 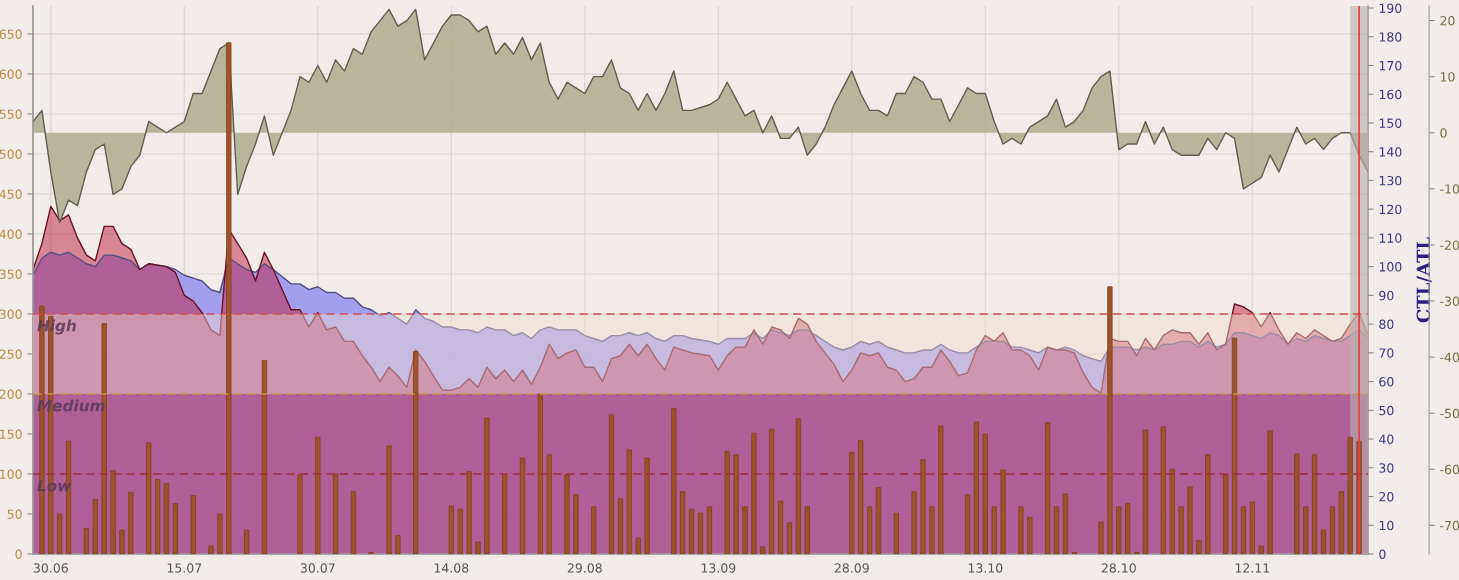 I want to click on y-tick-label: 450, so click(x=11, y=194).